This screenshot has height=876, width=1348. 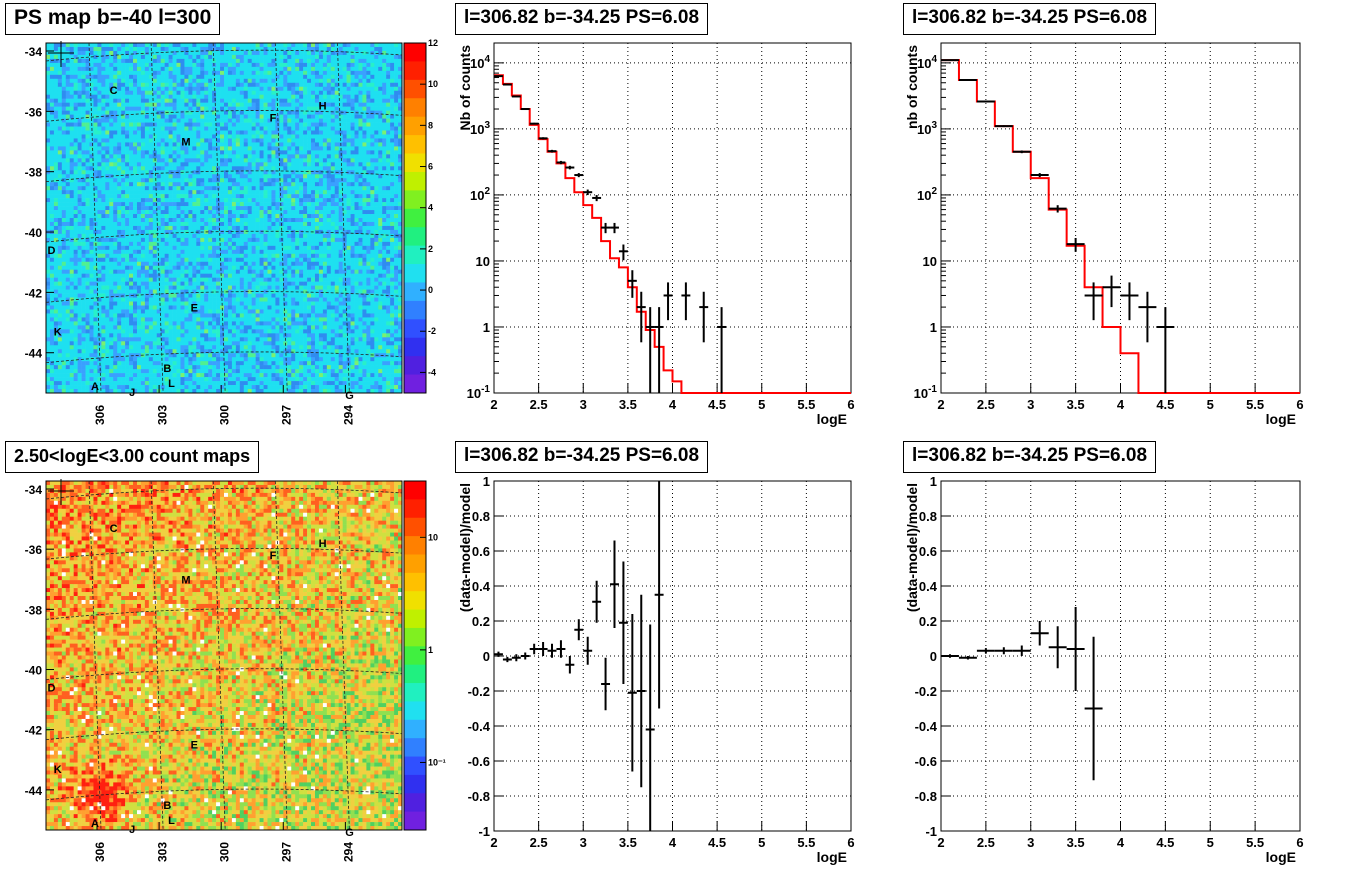 What do you see at coordinates (481, 586) in the screenshot?
I see `residual-1-y-tick-label: 0.4` at bounding box center [481, 586].